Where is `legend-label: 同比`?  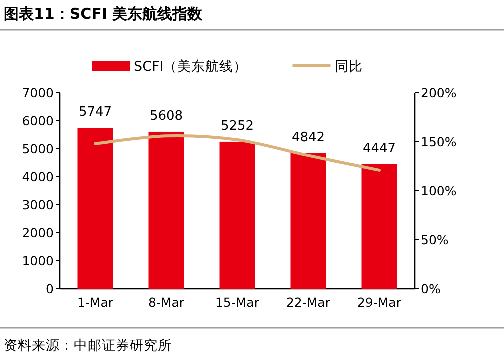
legend-label: 同比 is located at coordinates (348, 67).